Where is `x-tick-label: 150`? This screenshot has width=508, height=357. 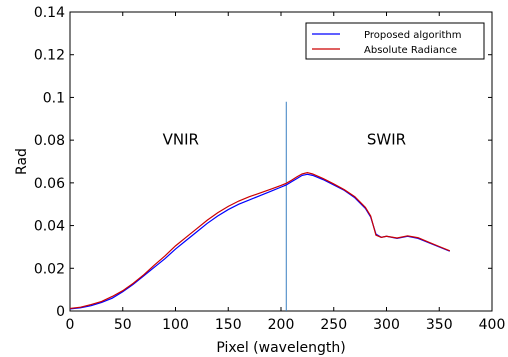 x-tick-label: 150 is located at coordinates (228, 325).